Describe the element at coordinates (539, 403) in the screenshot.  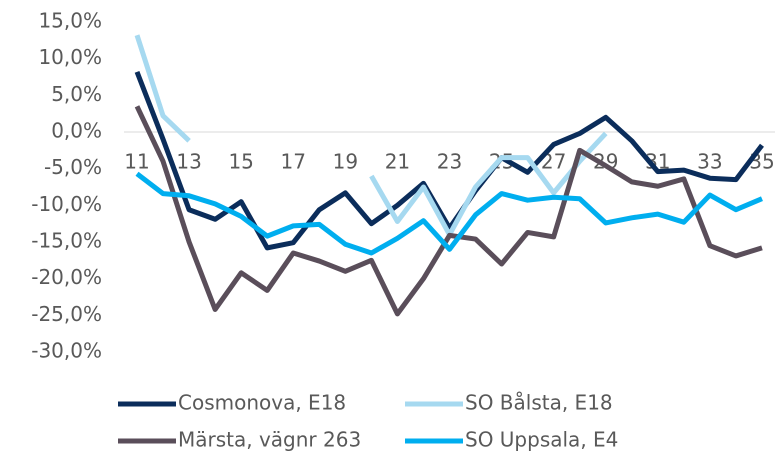
I see `legend-label: SO Bålsta, E18` at that location.